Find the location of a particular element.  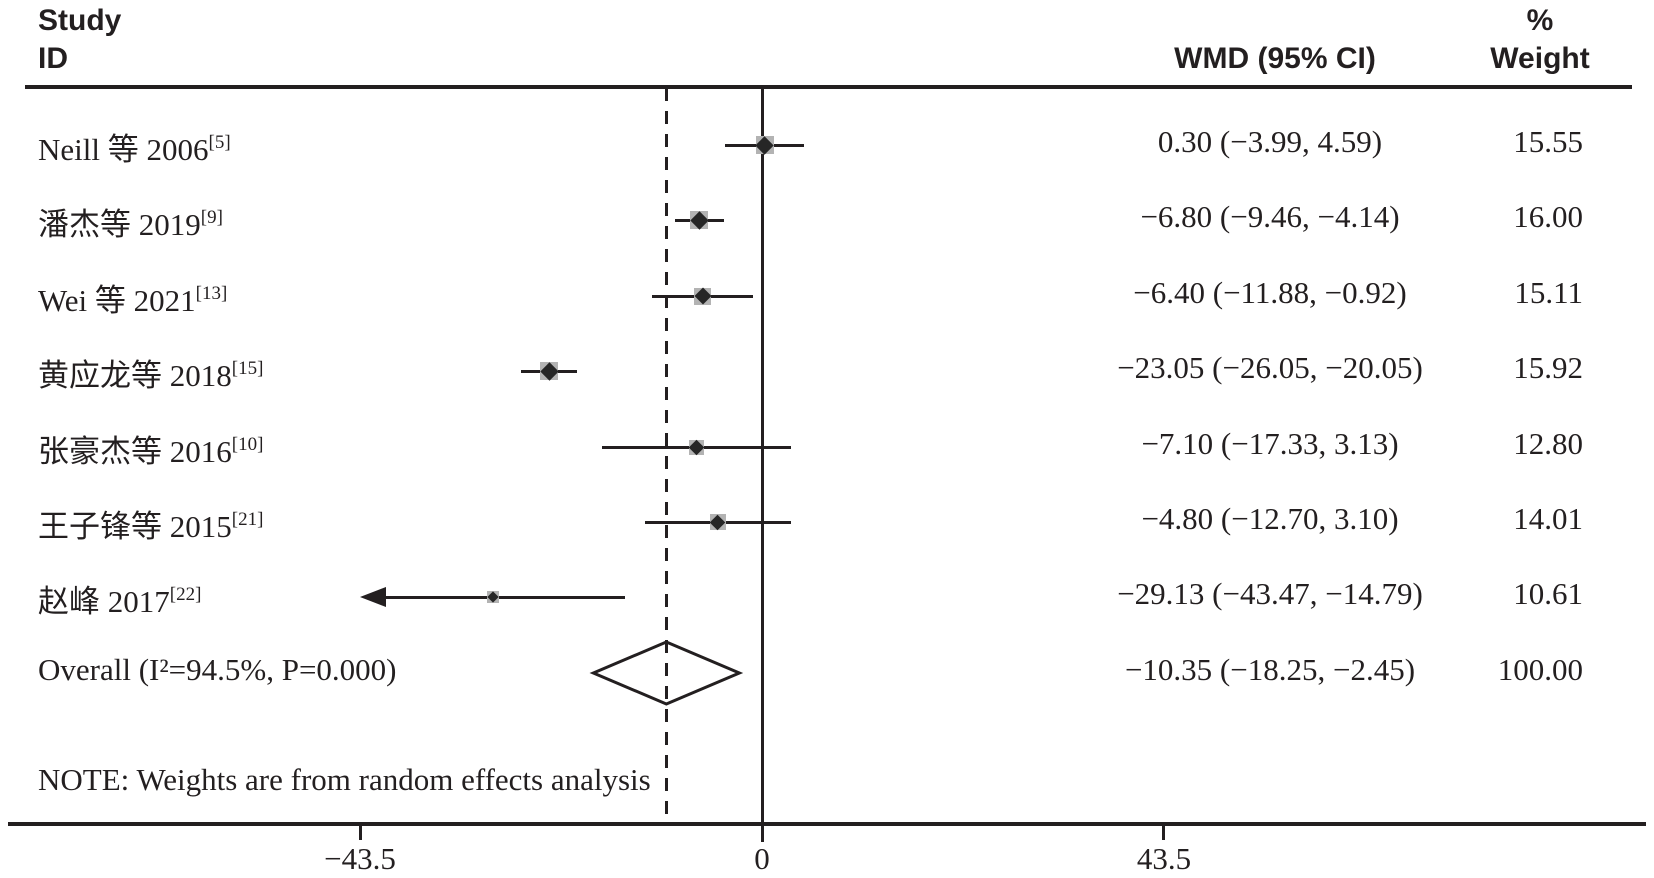

study-reference-superscript: [21] is located at coordinates (247, 519).